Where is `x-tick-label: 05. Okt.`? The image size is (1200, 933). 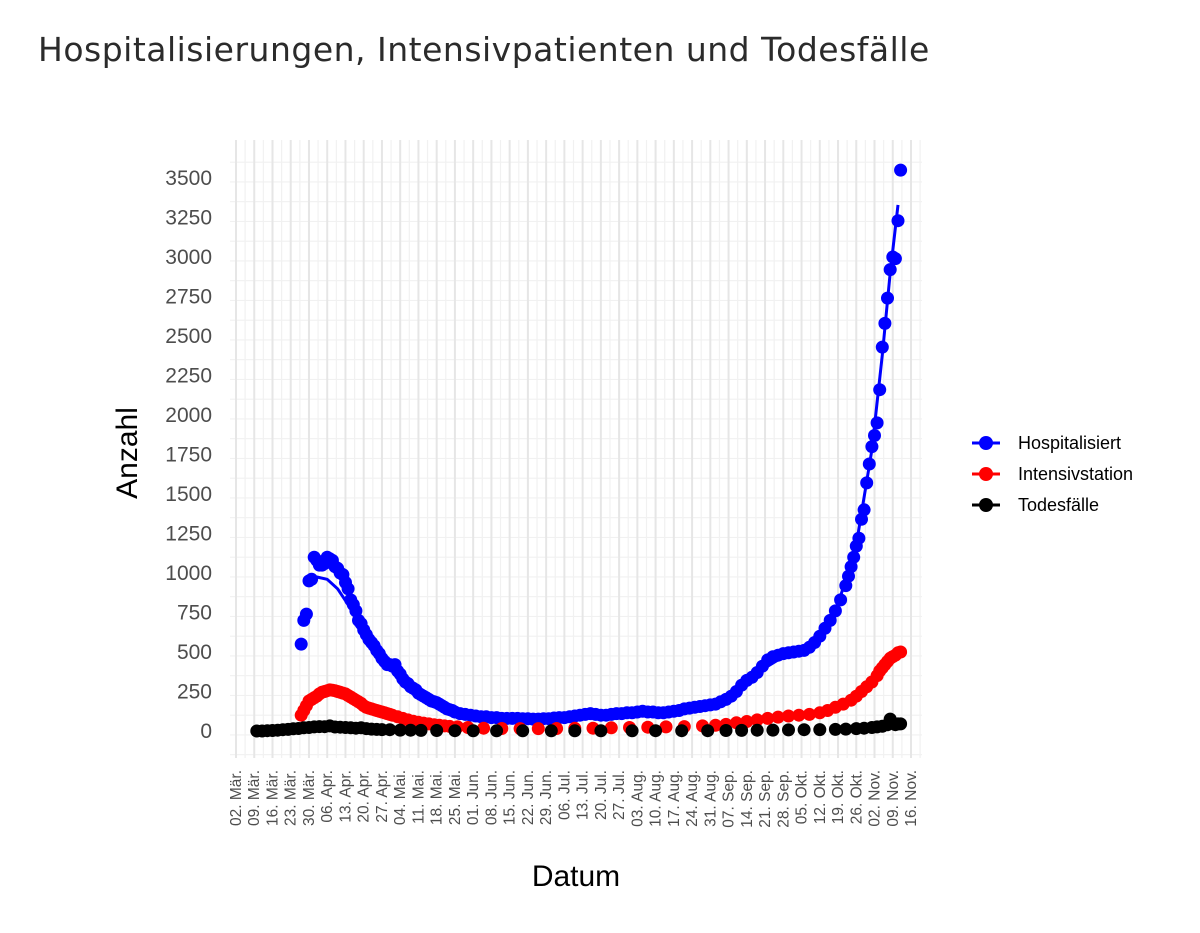
x-tick-label: 05. Okt. is located at coordinates (802, 797).